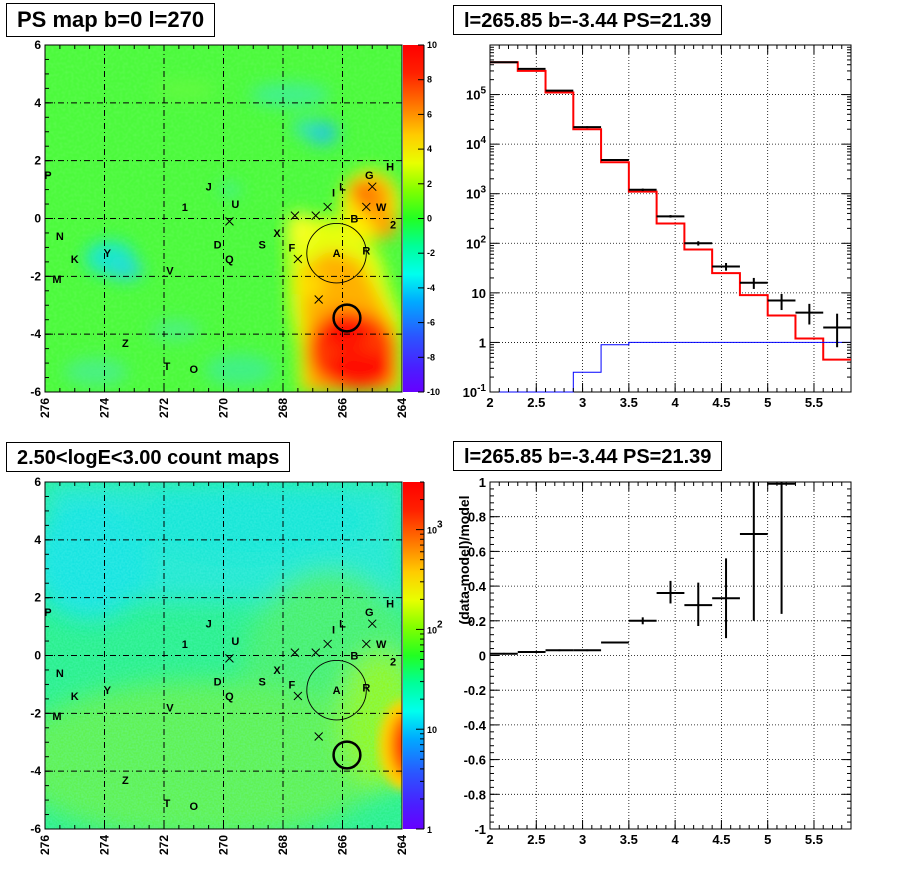  What do you see at coordinates (435, 528) in the screenshot?
I see `colorbar-tick-label: 103` at bounding box center [435, 528].